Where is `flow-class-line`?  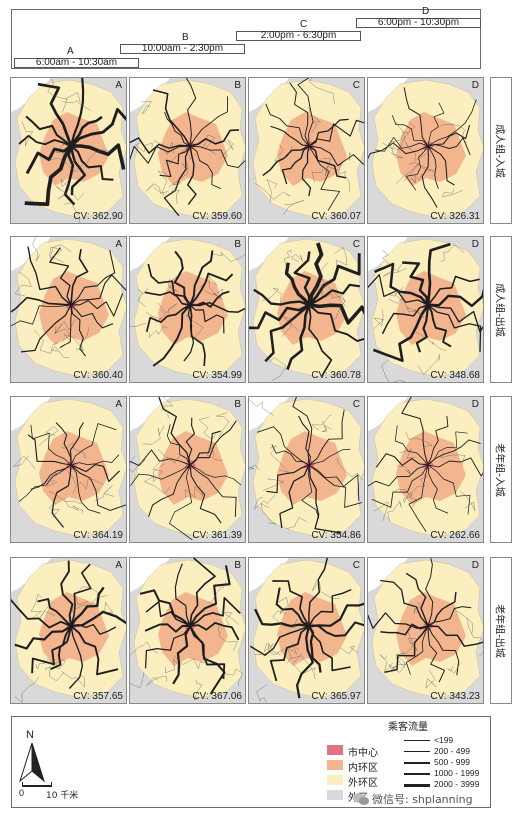 flow-class-line is located at coordinates (417, 763).